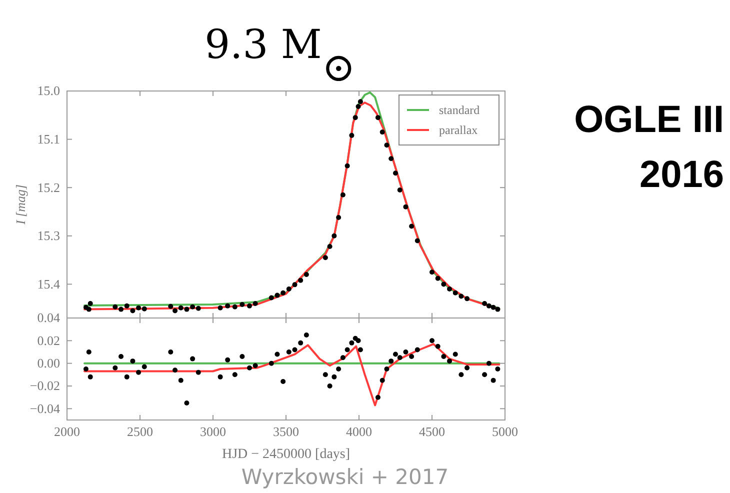 This screenshot has width=730, height=493. What do you see at coordinates (48, 318) in the screenshot?
I see `y-tick-label: 0.04` at bounding box center [48, 318].